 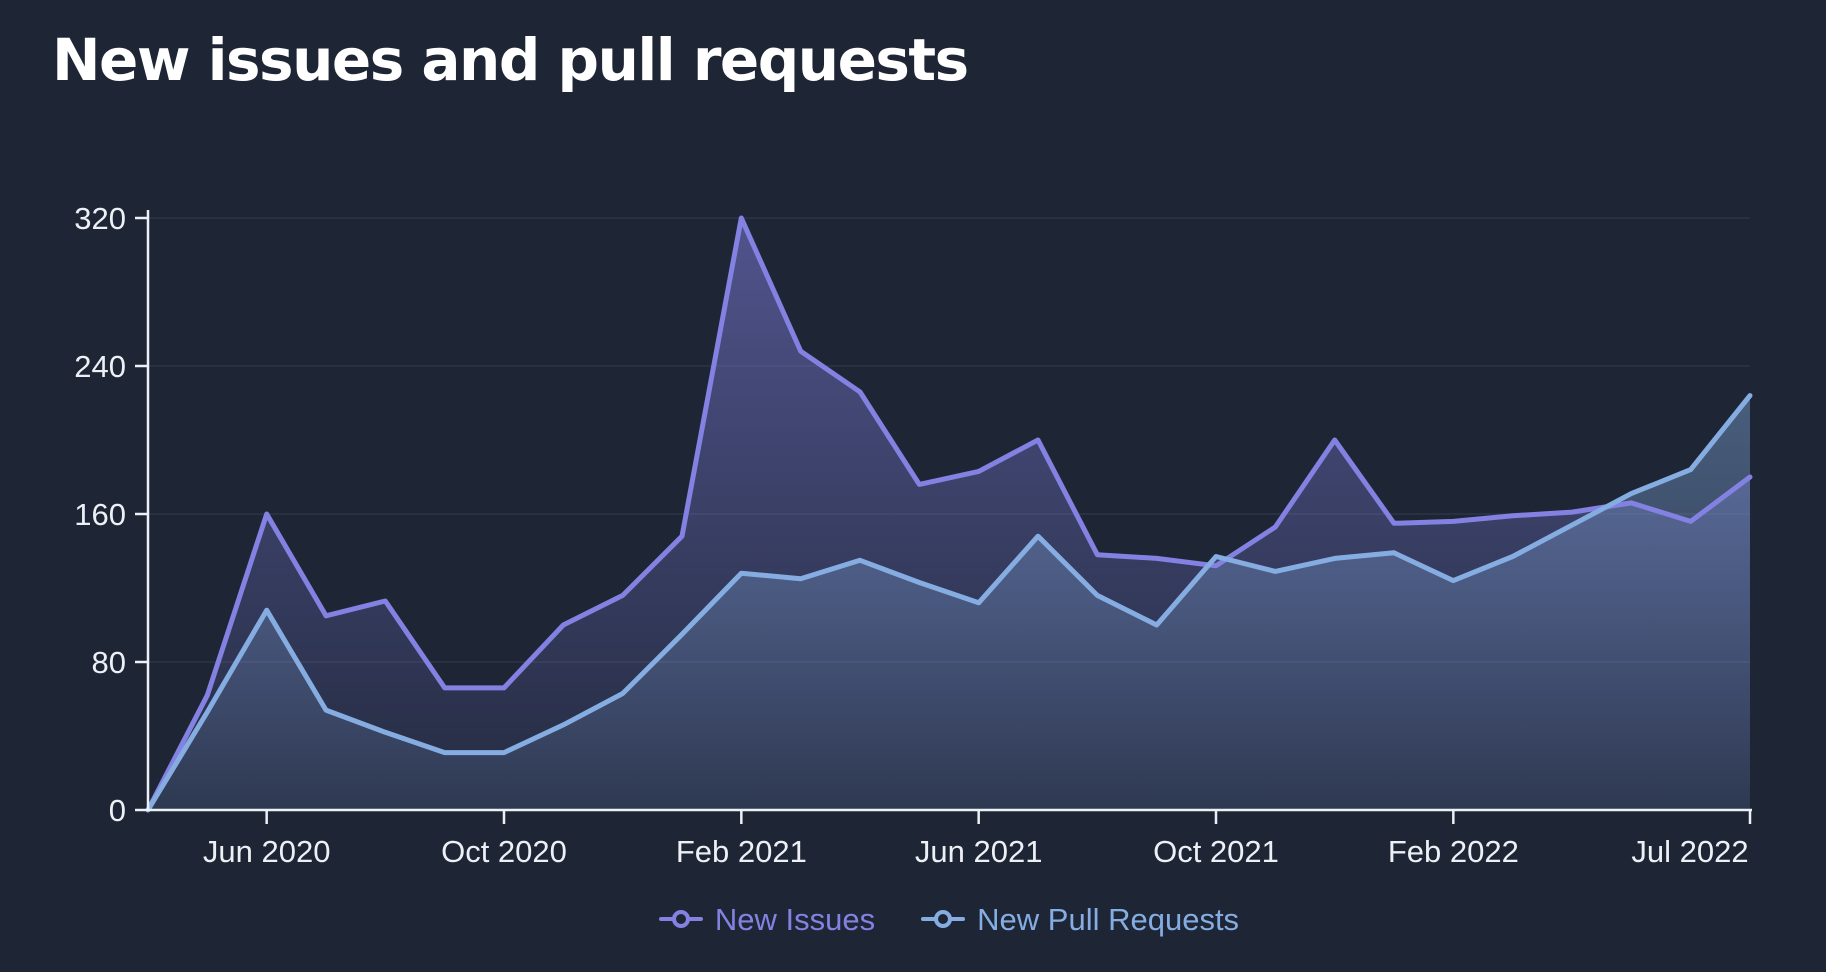 I want to click on y-tick-label: 240, so click(x=100, y=366).